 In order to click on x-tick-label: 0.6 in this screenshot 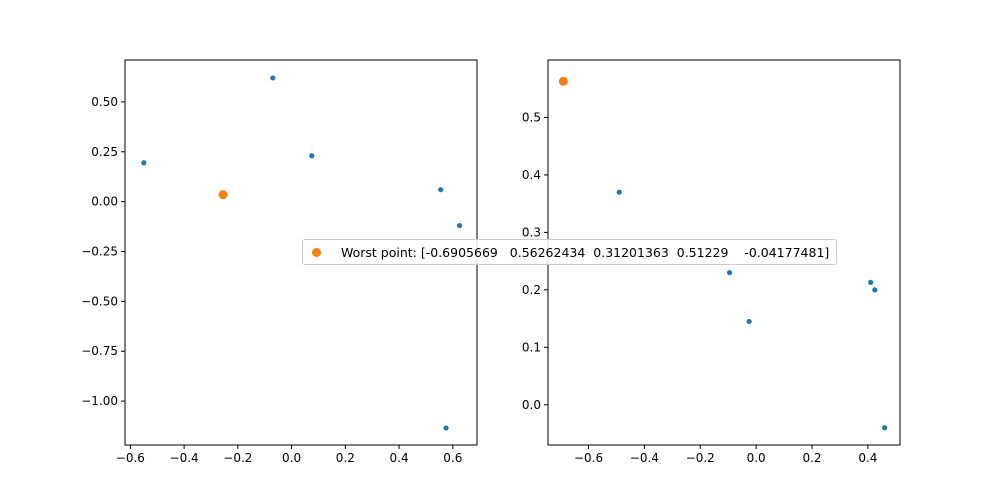, I will do `click(452, 458)`.